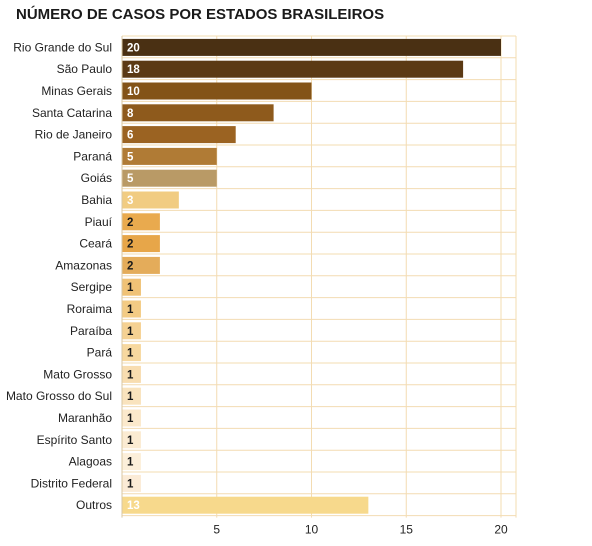 The width and height of the screenshot is (592, 546). What do you see at coordinates (95, 244) in the screenshot?
I see `category-label: Ceará` at bounding box center [95, 244].